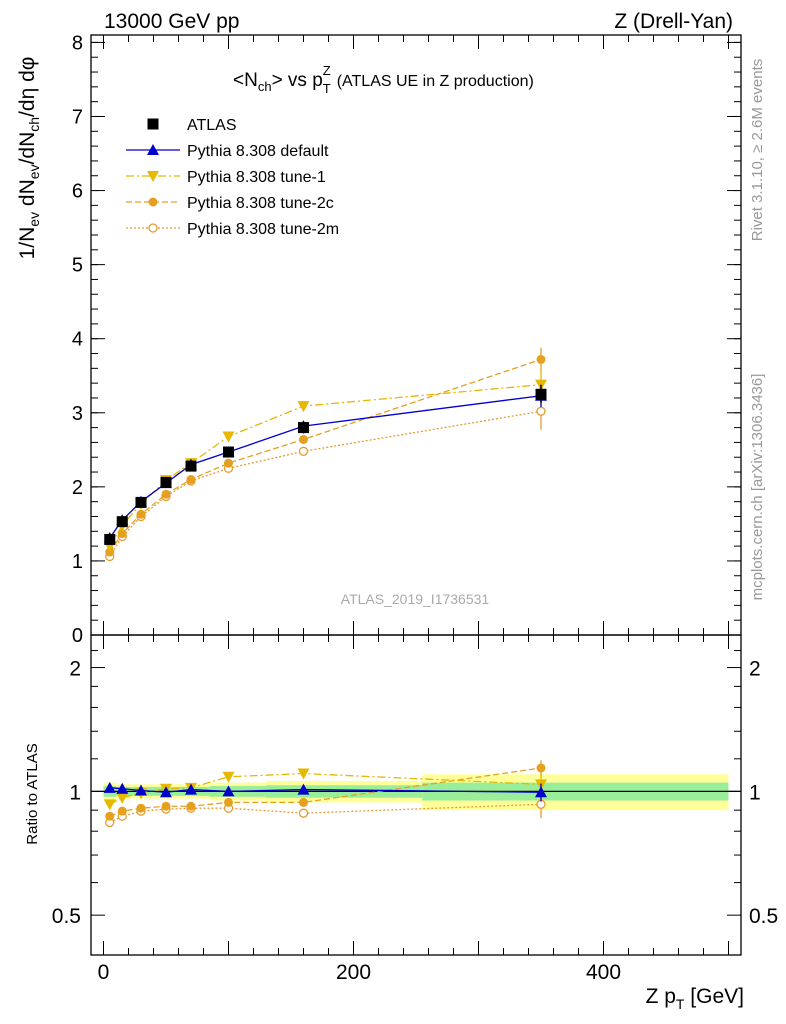  I want to click on ratio-series-pythia-8-308-tune-2m, so click(325, 809).